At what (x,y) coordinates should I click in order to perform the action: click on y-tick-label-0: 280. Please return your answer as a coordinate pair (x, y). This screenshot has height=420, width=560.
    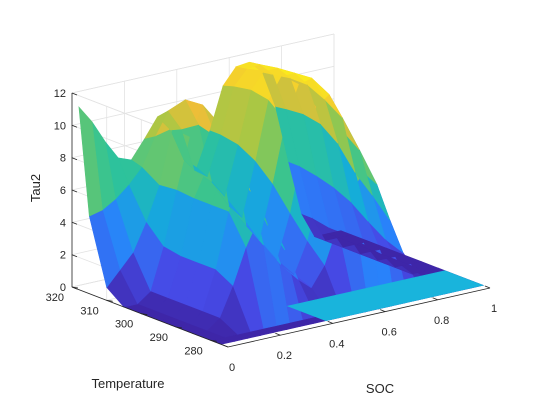
    Looking at the image, I should click on (193, 351).